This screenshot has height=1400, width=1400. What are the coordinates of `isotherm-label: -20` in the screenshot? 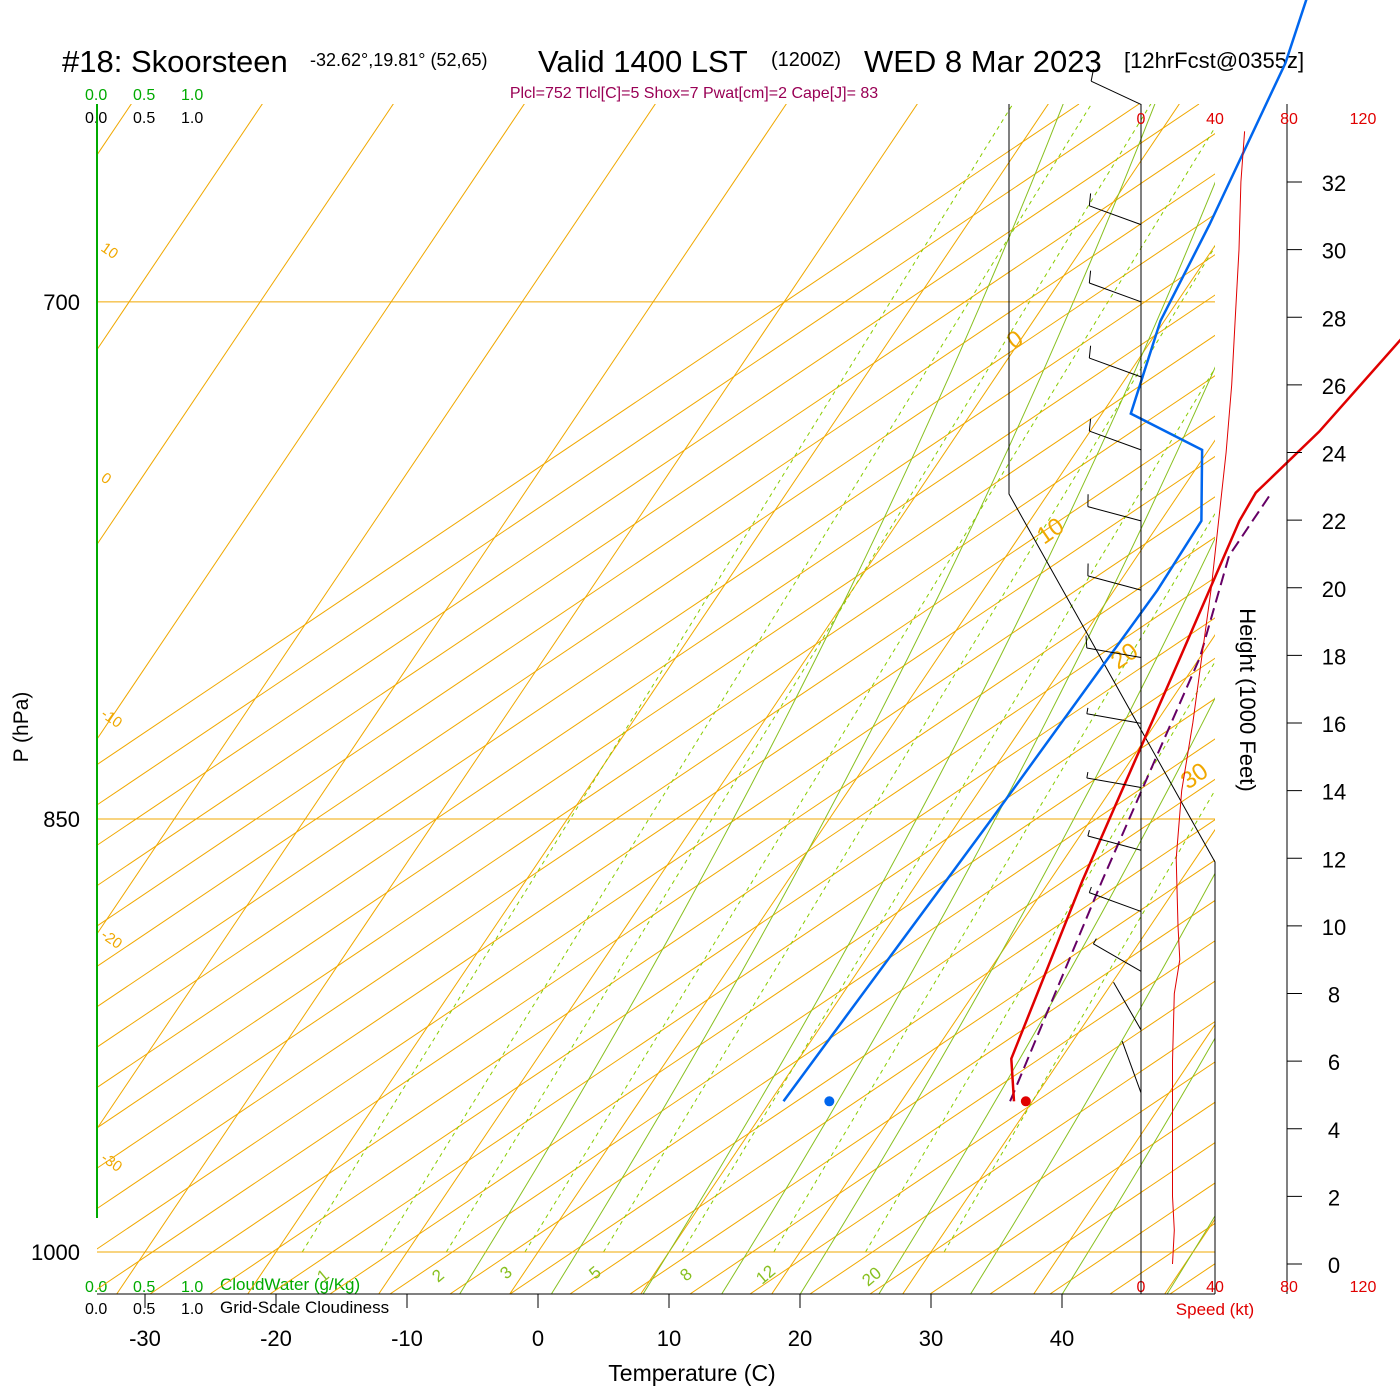 It's located at (112, 939).